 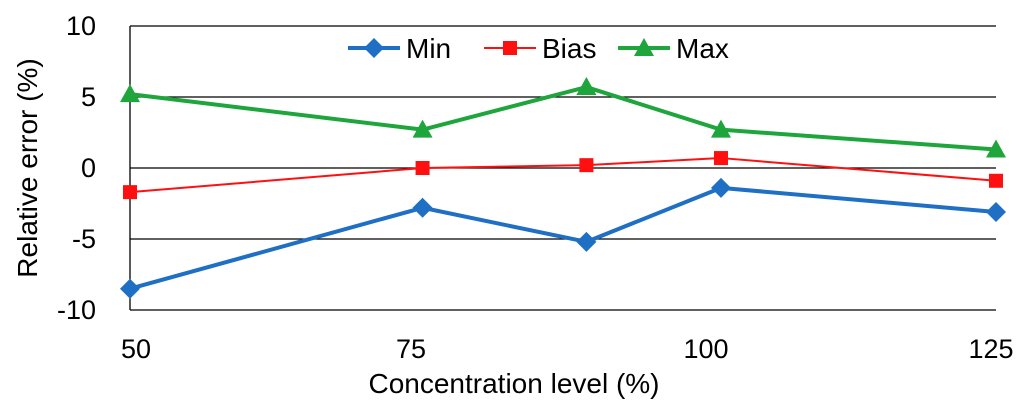 I want to click on y-tick-label: 5, so click(x=88, y=97).